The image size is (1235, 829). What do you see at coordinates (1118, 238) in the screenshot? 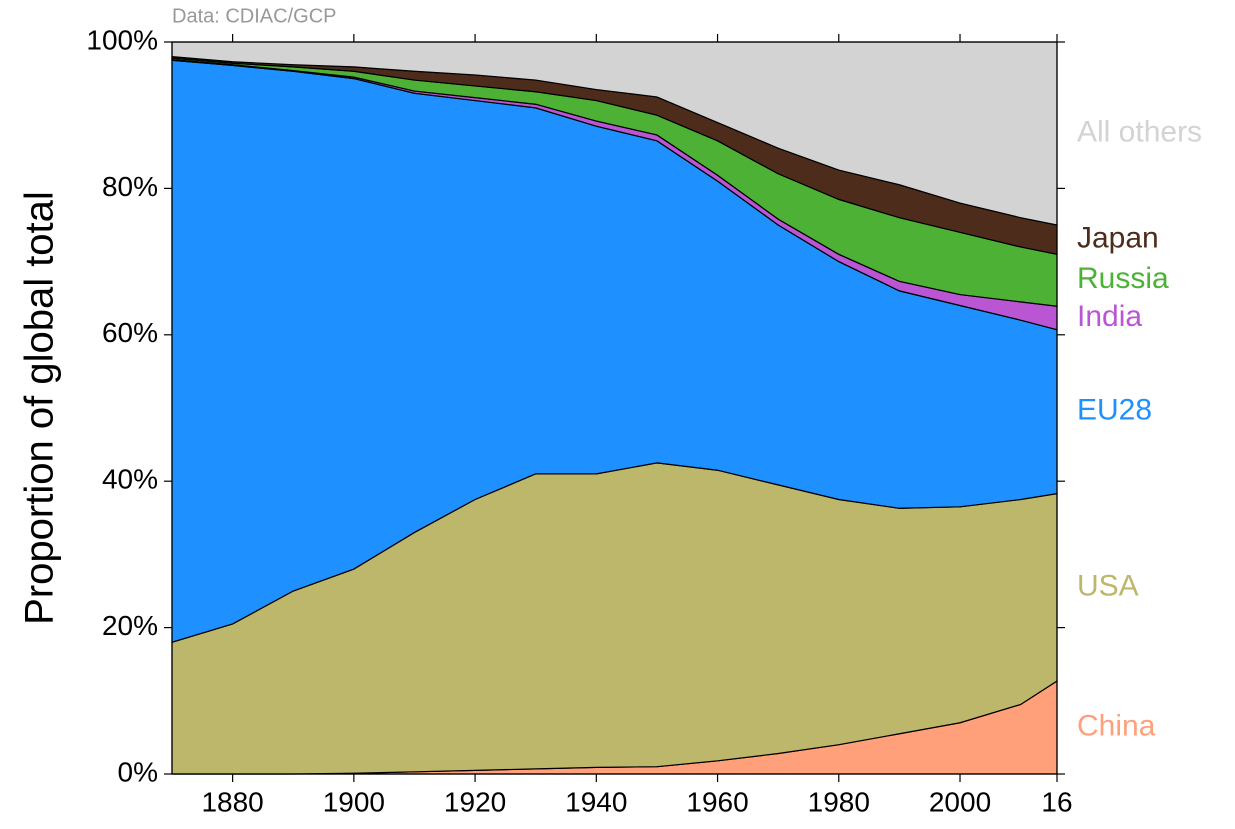
I see `legend-label: Japan` at bounding box center [1118, 238].